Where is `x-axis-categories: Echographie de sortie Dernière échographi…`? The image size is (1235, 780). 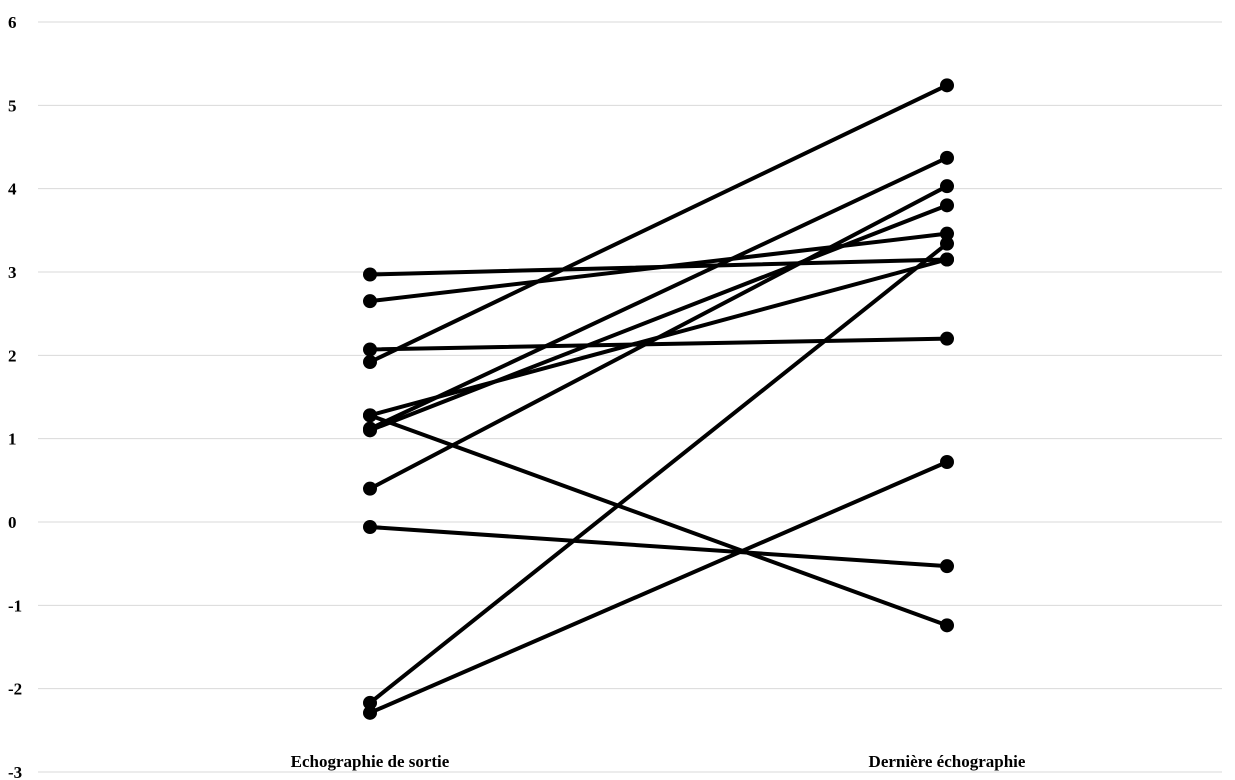 x-axis-categories: Echographie de sortie Dernière échographi… is located at coordinates (658, 761).